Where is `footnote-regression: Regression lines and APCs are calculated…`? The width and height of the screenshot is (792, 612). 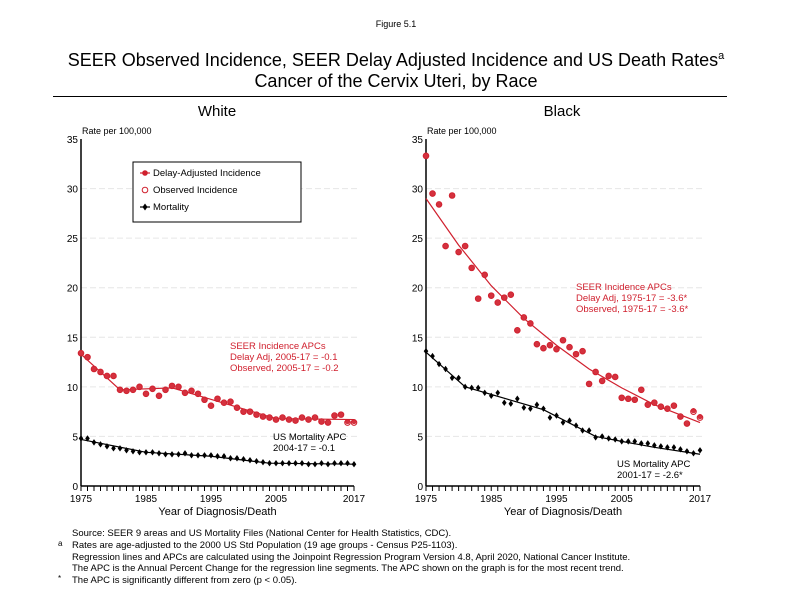
footnote-regression: Regression lines and APCs are calculated… is located at coordinates (351, 557).